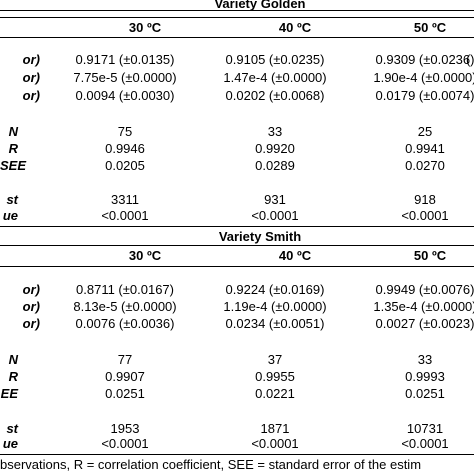 This screenshot has width=474, height=474. I want to click on golden-param-1-30: 0.9171 (±0.0135), so click(125, 59).